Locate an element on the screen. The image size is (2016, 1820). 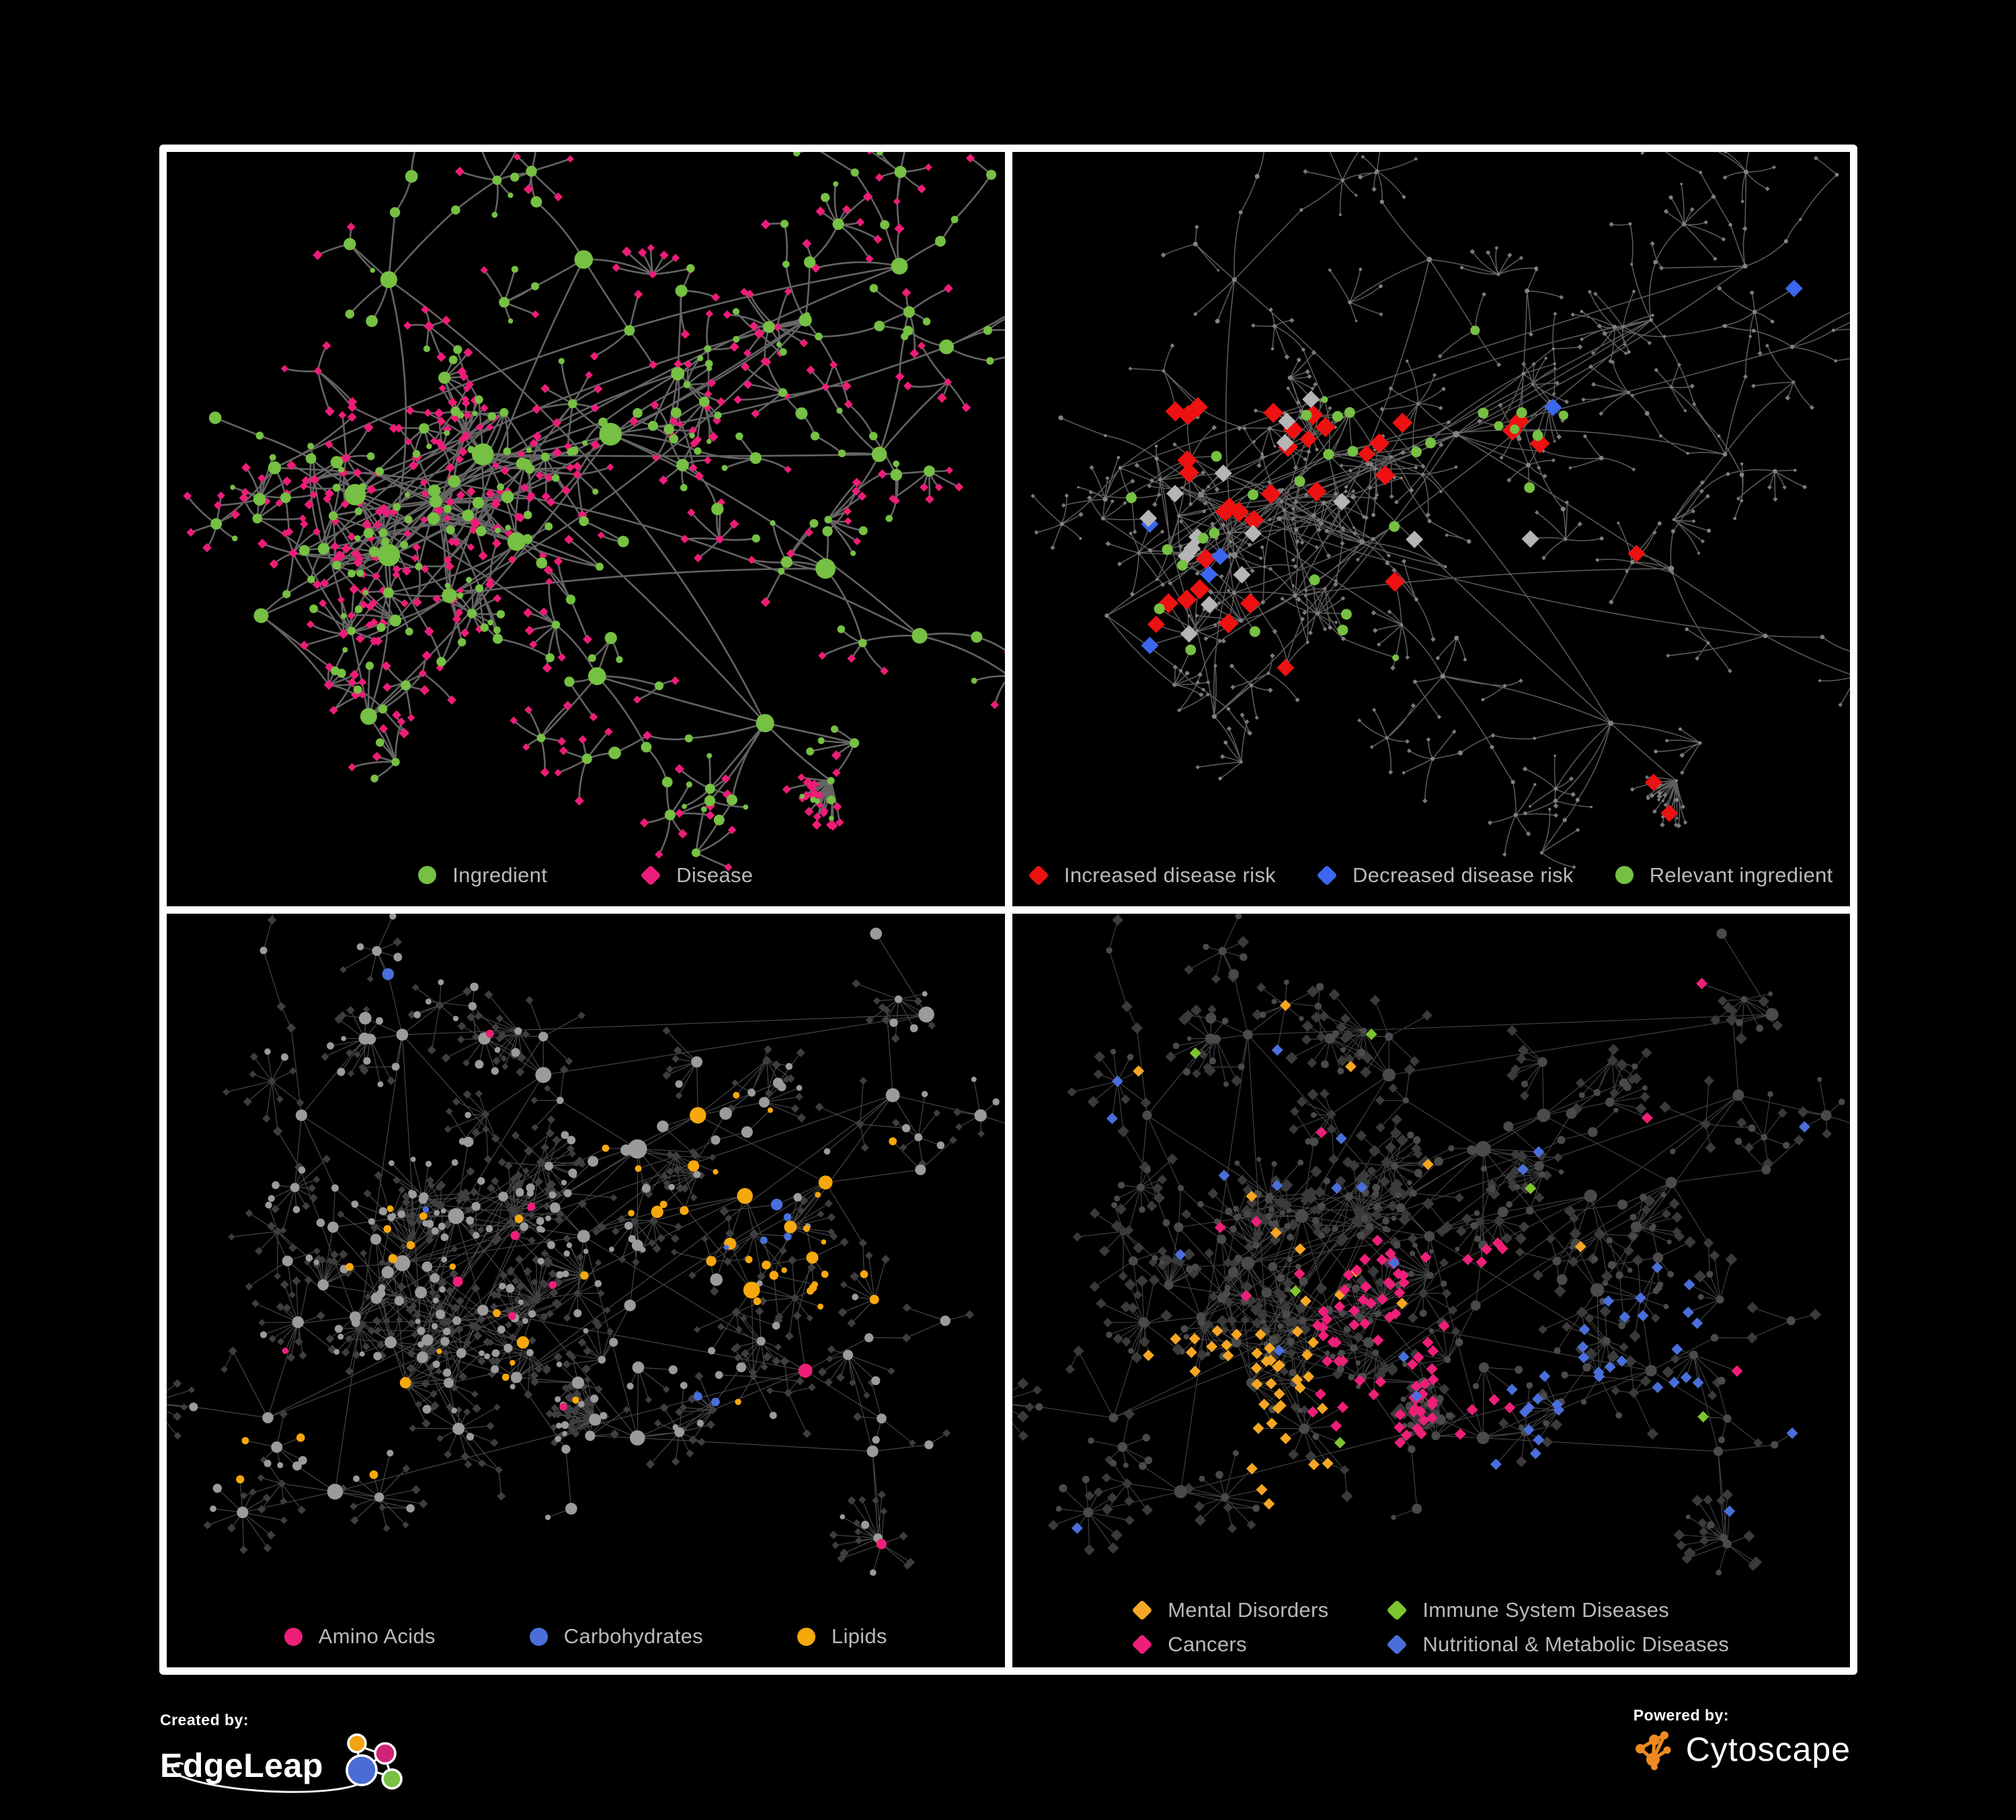
legend-item-label: Mental Disorders is located at coordinates (1248, 1610).